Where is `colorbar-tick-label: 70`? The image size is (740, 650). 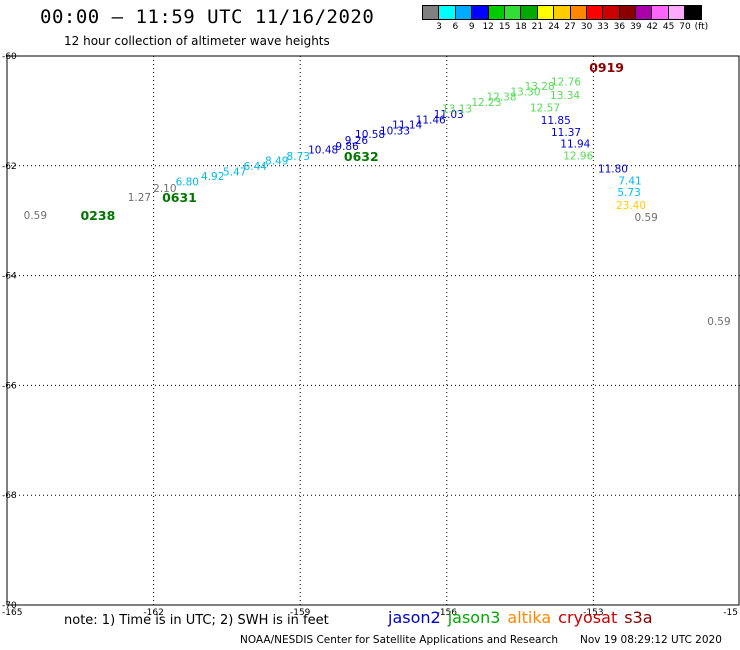 colorbar-tick-label: 70 is located at coordinates (685, 27).